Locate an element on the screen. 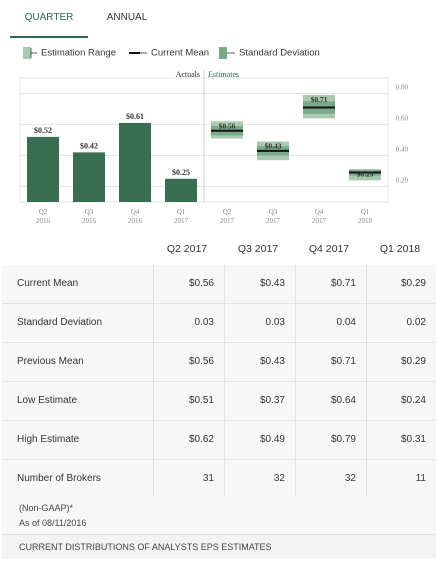  cell: $0.24 is located at coordinates (401, 401).